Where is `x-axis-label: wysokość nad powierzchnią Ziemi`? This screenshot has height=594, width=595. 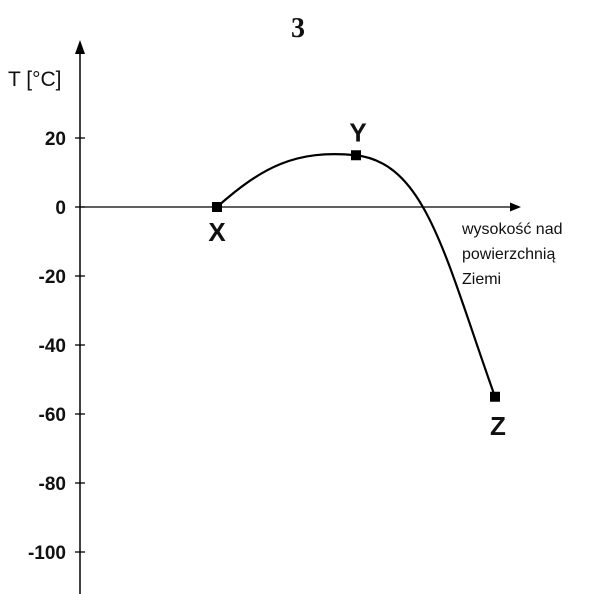
x-axis-label: wysokość nad powierzchnią Ziemi is located at coordinates (514, 254).